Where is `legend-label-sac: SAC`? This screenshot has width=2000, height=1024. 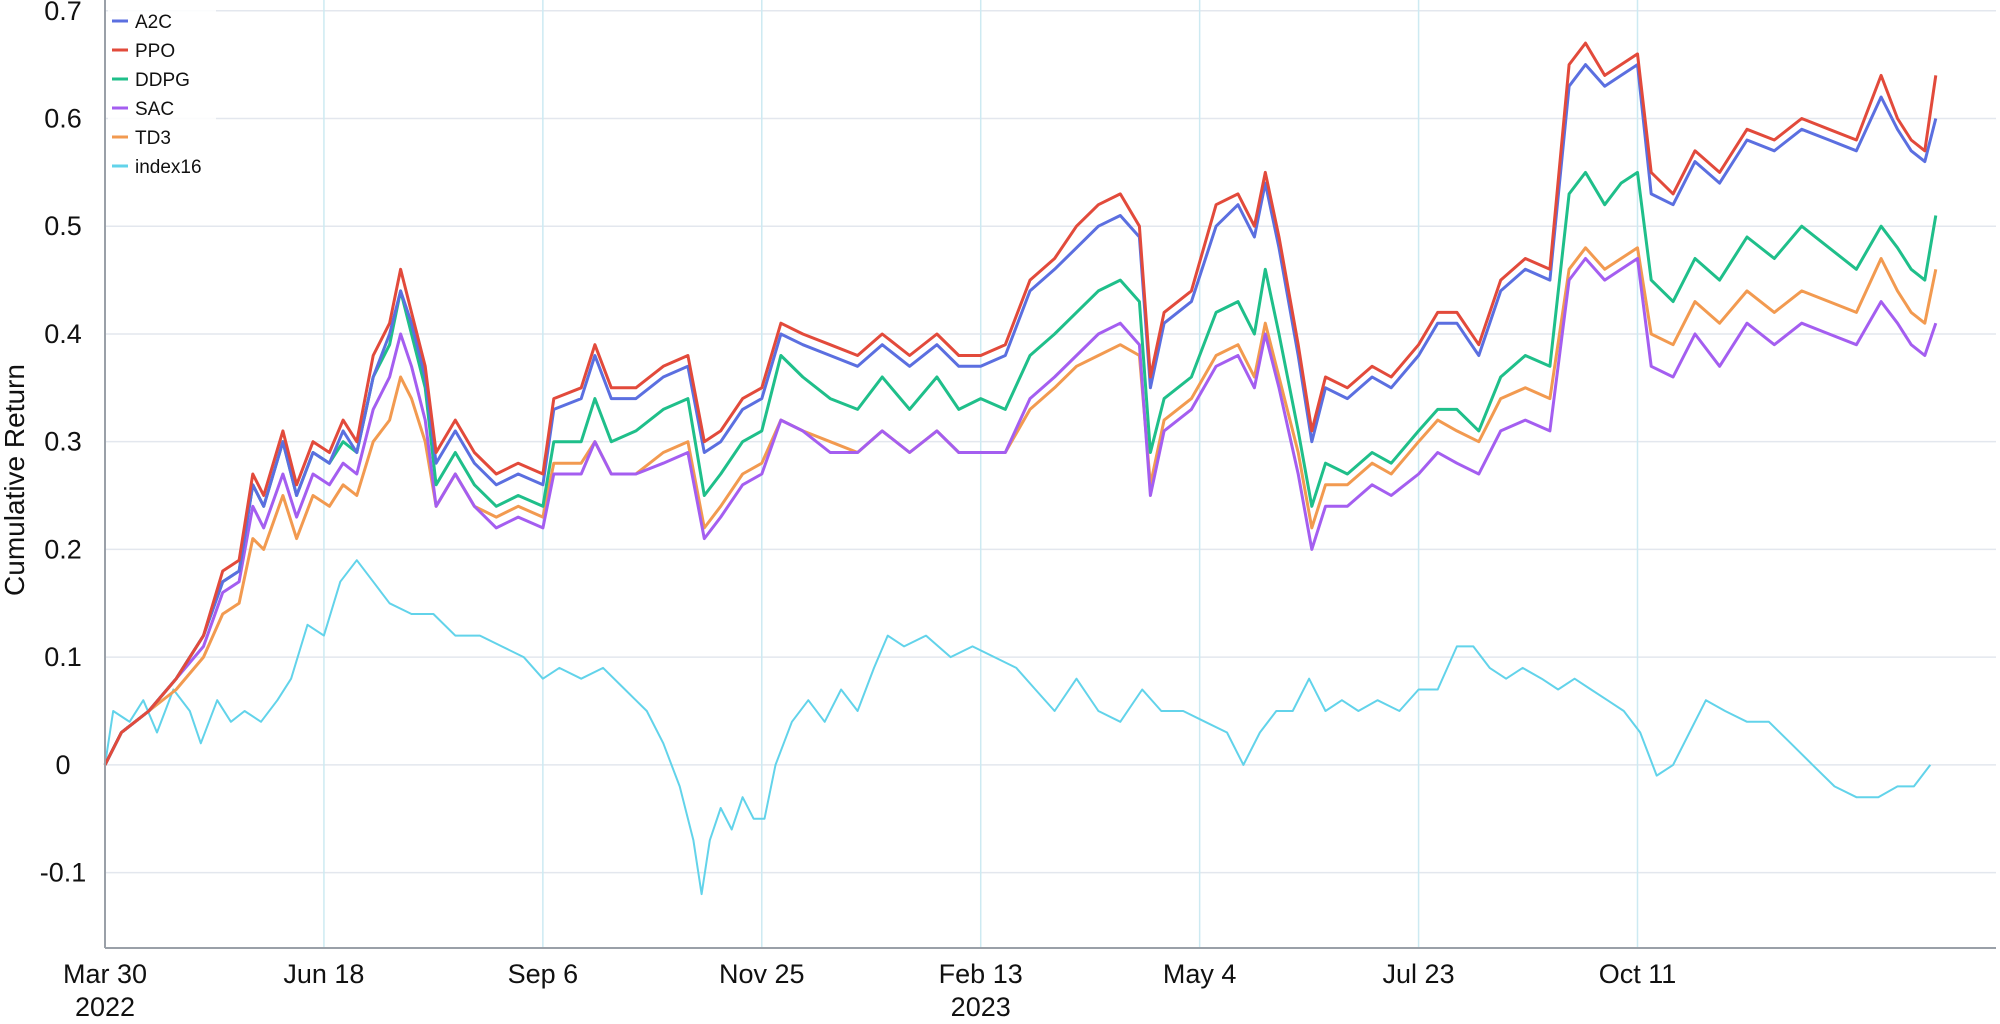
legend-label-sac: SAC is located at coordinates (154, 109).